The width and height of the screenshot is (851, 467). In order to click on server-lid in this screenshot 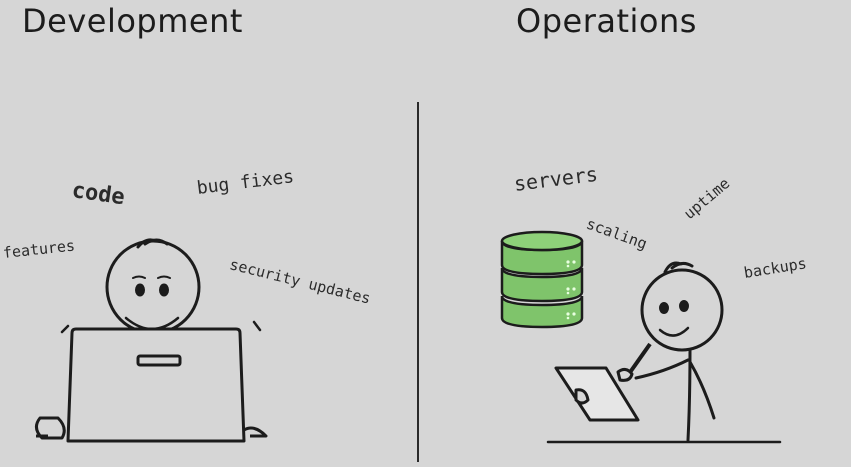, I will do `click(542, 241)`.